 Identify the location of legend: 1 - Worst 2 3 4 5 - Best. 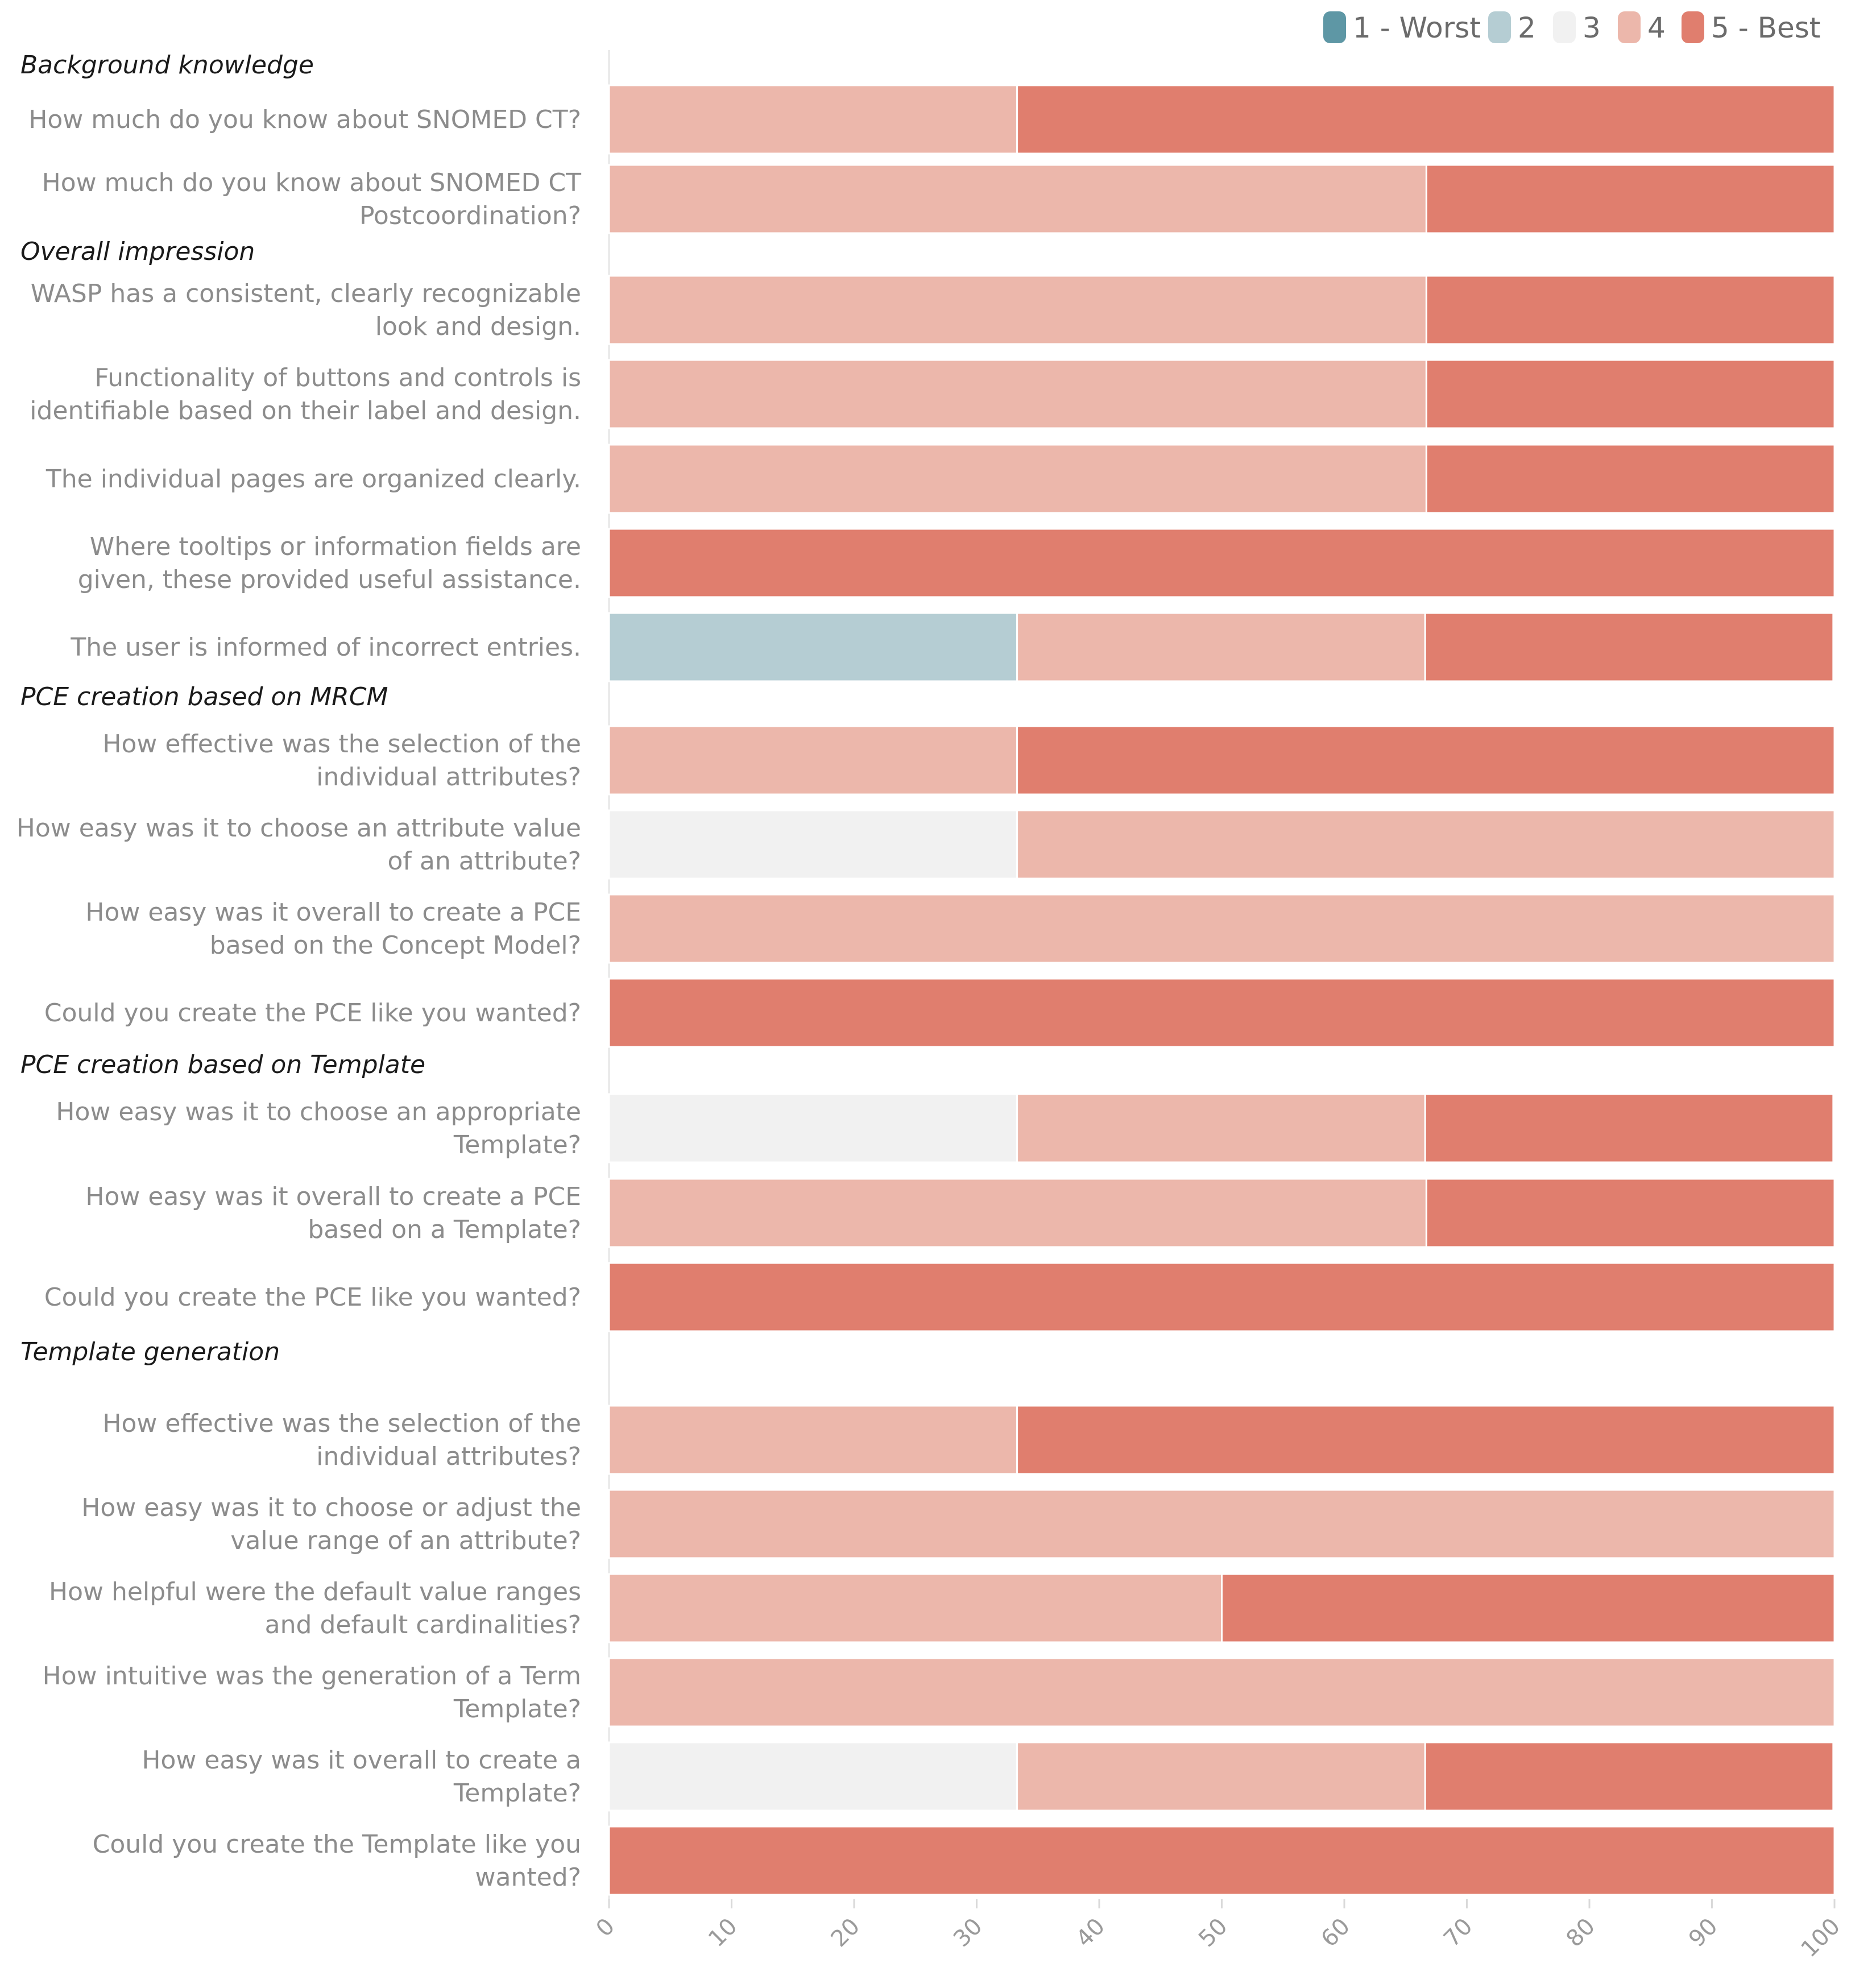
(1571, 27).